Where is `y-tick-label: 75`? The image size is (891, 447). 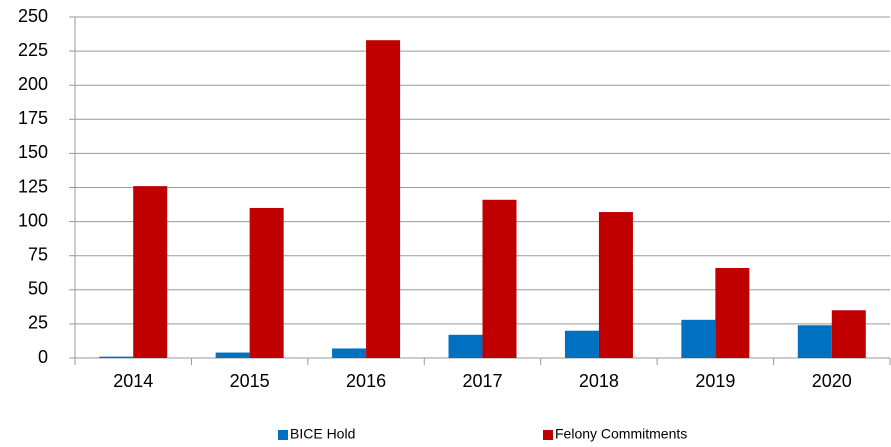 y-tick-label: 75 is located at coordinates (38, 254).